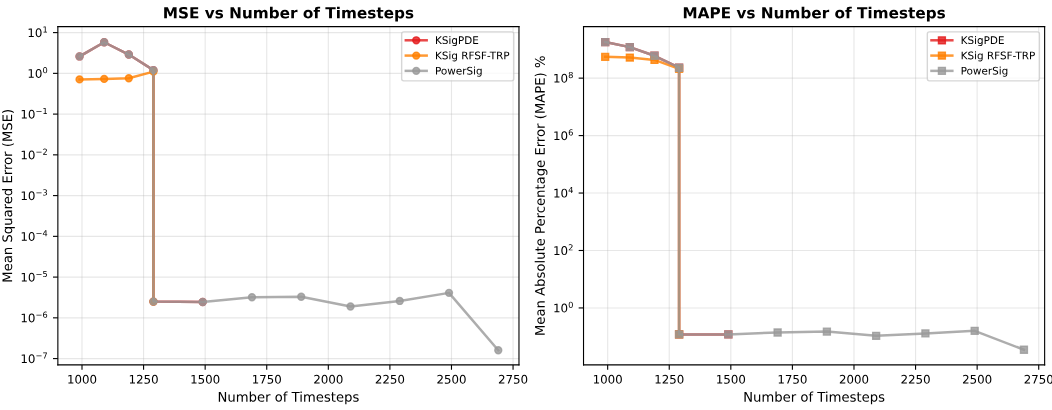  What do you see at coordinates (563, 135) in the screenshot?
I see `y-tick-label: 10$^{6}$` at bounding box center [563, 135].